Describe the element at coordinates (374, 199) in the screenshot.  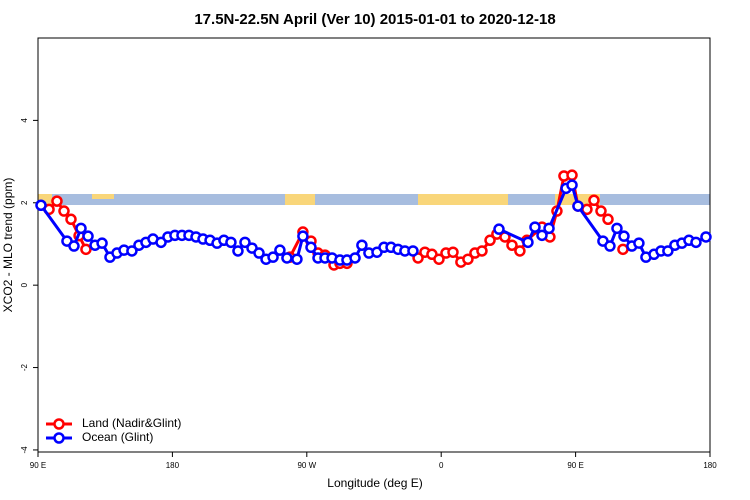
I see `map-strip` at that location.